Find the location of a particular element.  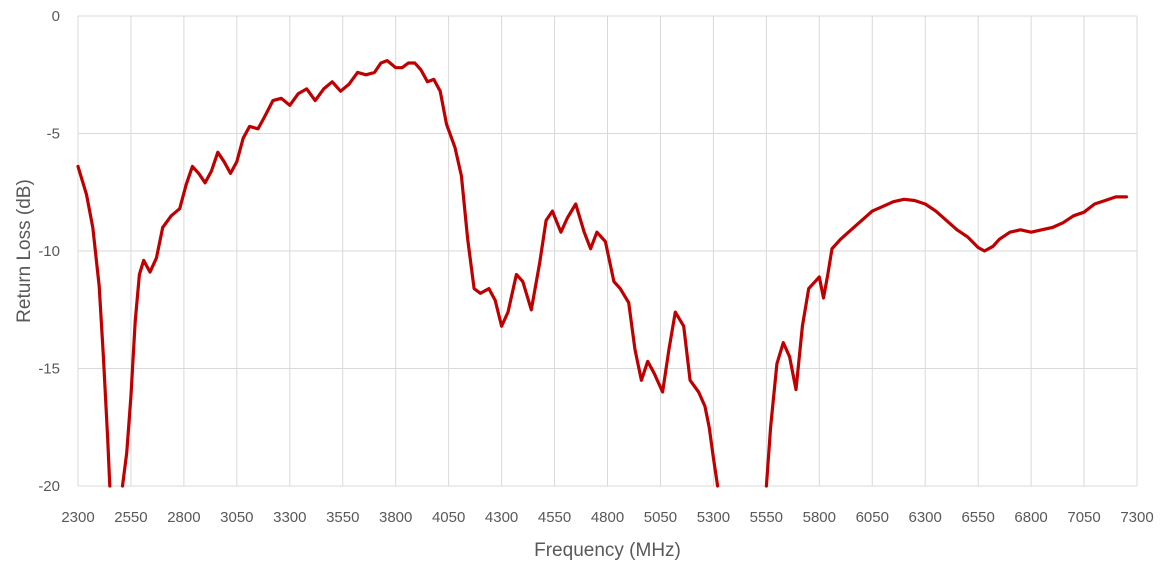

x-tick-label: 7300 is located at coordinates (1136, 517).